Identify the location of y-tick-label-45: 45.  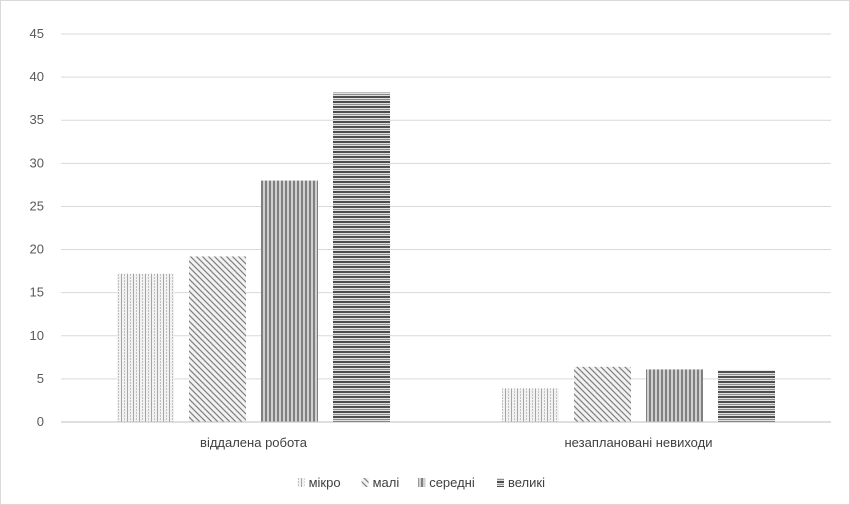
(37, 33).